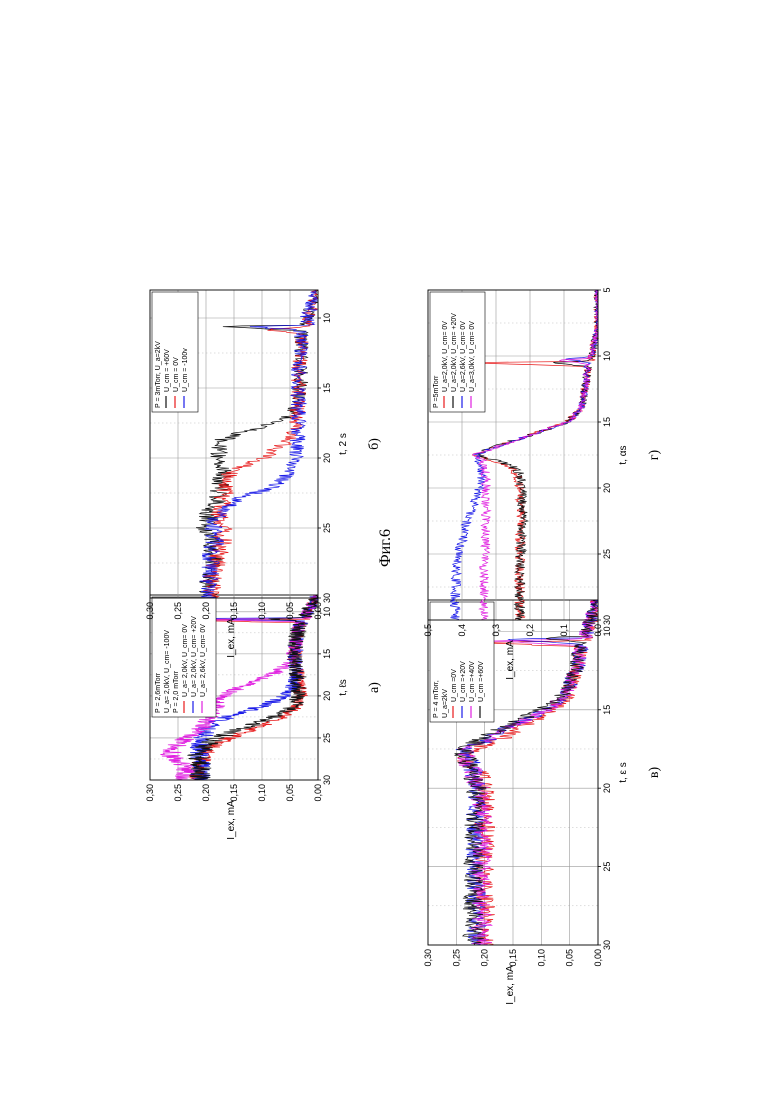  I want to click on legend-entry: U_a= 2,6kV, U_cm= 0V, so click(203, 660).